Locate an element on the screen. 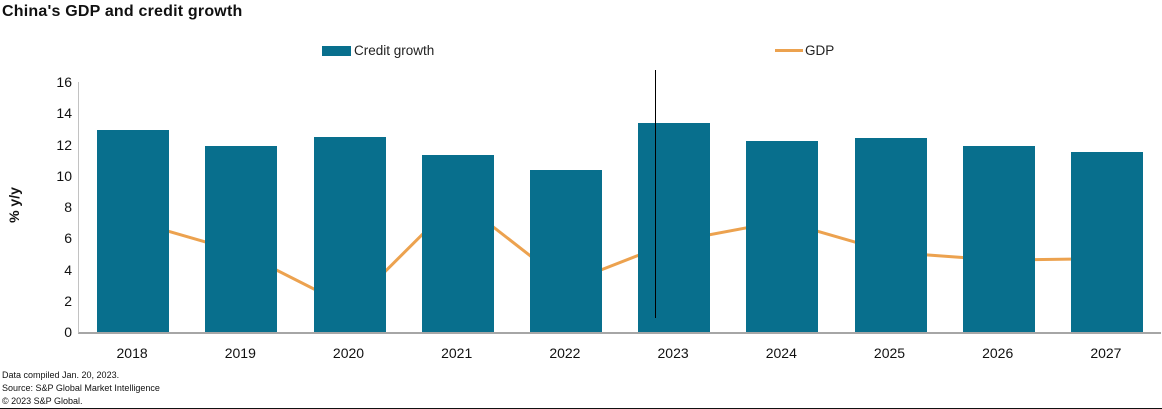 This screenshot has height=409, width=1162. y-axis-title: % y/y is located at coordinates (14, 205).